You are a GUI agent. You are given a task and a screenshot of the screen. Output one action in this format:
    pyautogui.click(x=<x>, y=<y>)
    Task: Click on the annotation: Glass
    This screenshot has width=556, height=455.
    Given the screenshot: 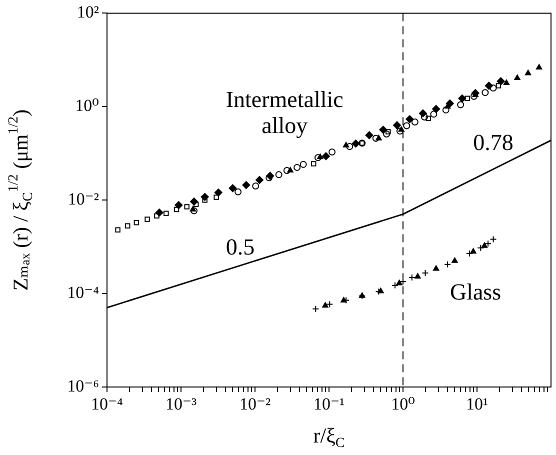 What is the action you would take?
    pyautogui.click(x=476, y=292)
    